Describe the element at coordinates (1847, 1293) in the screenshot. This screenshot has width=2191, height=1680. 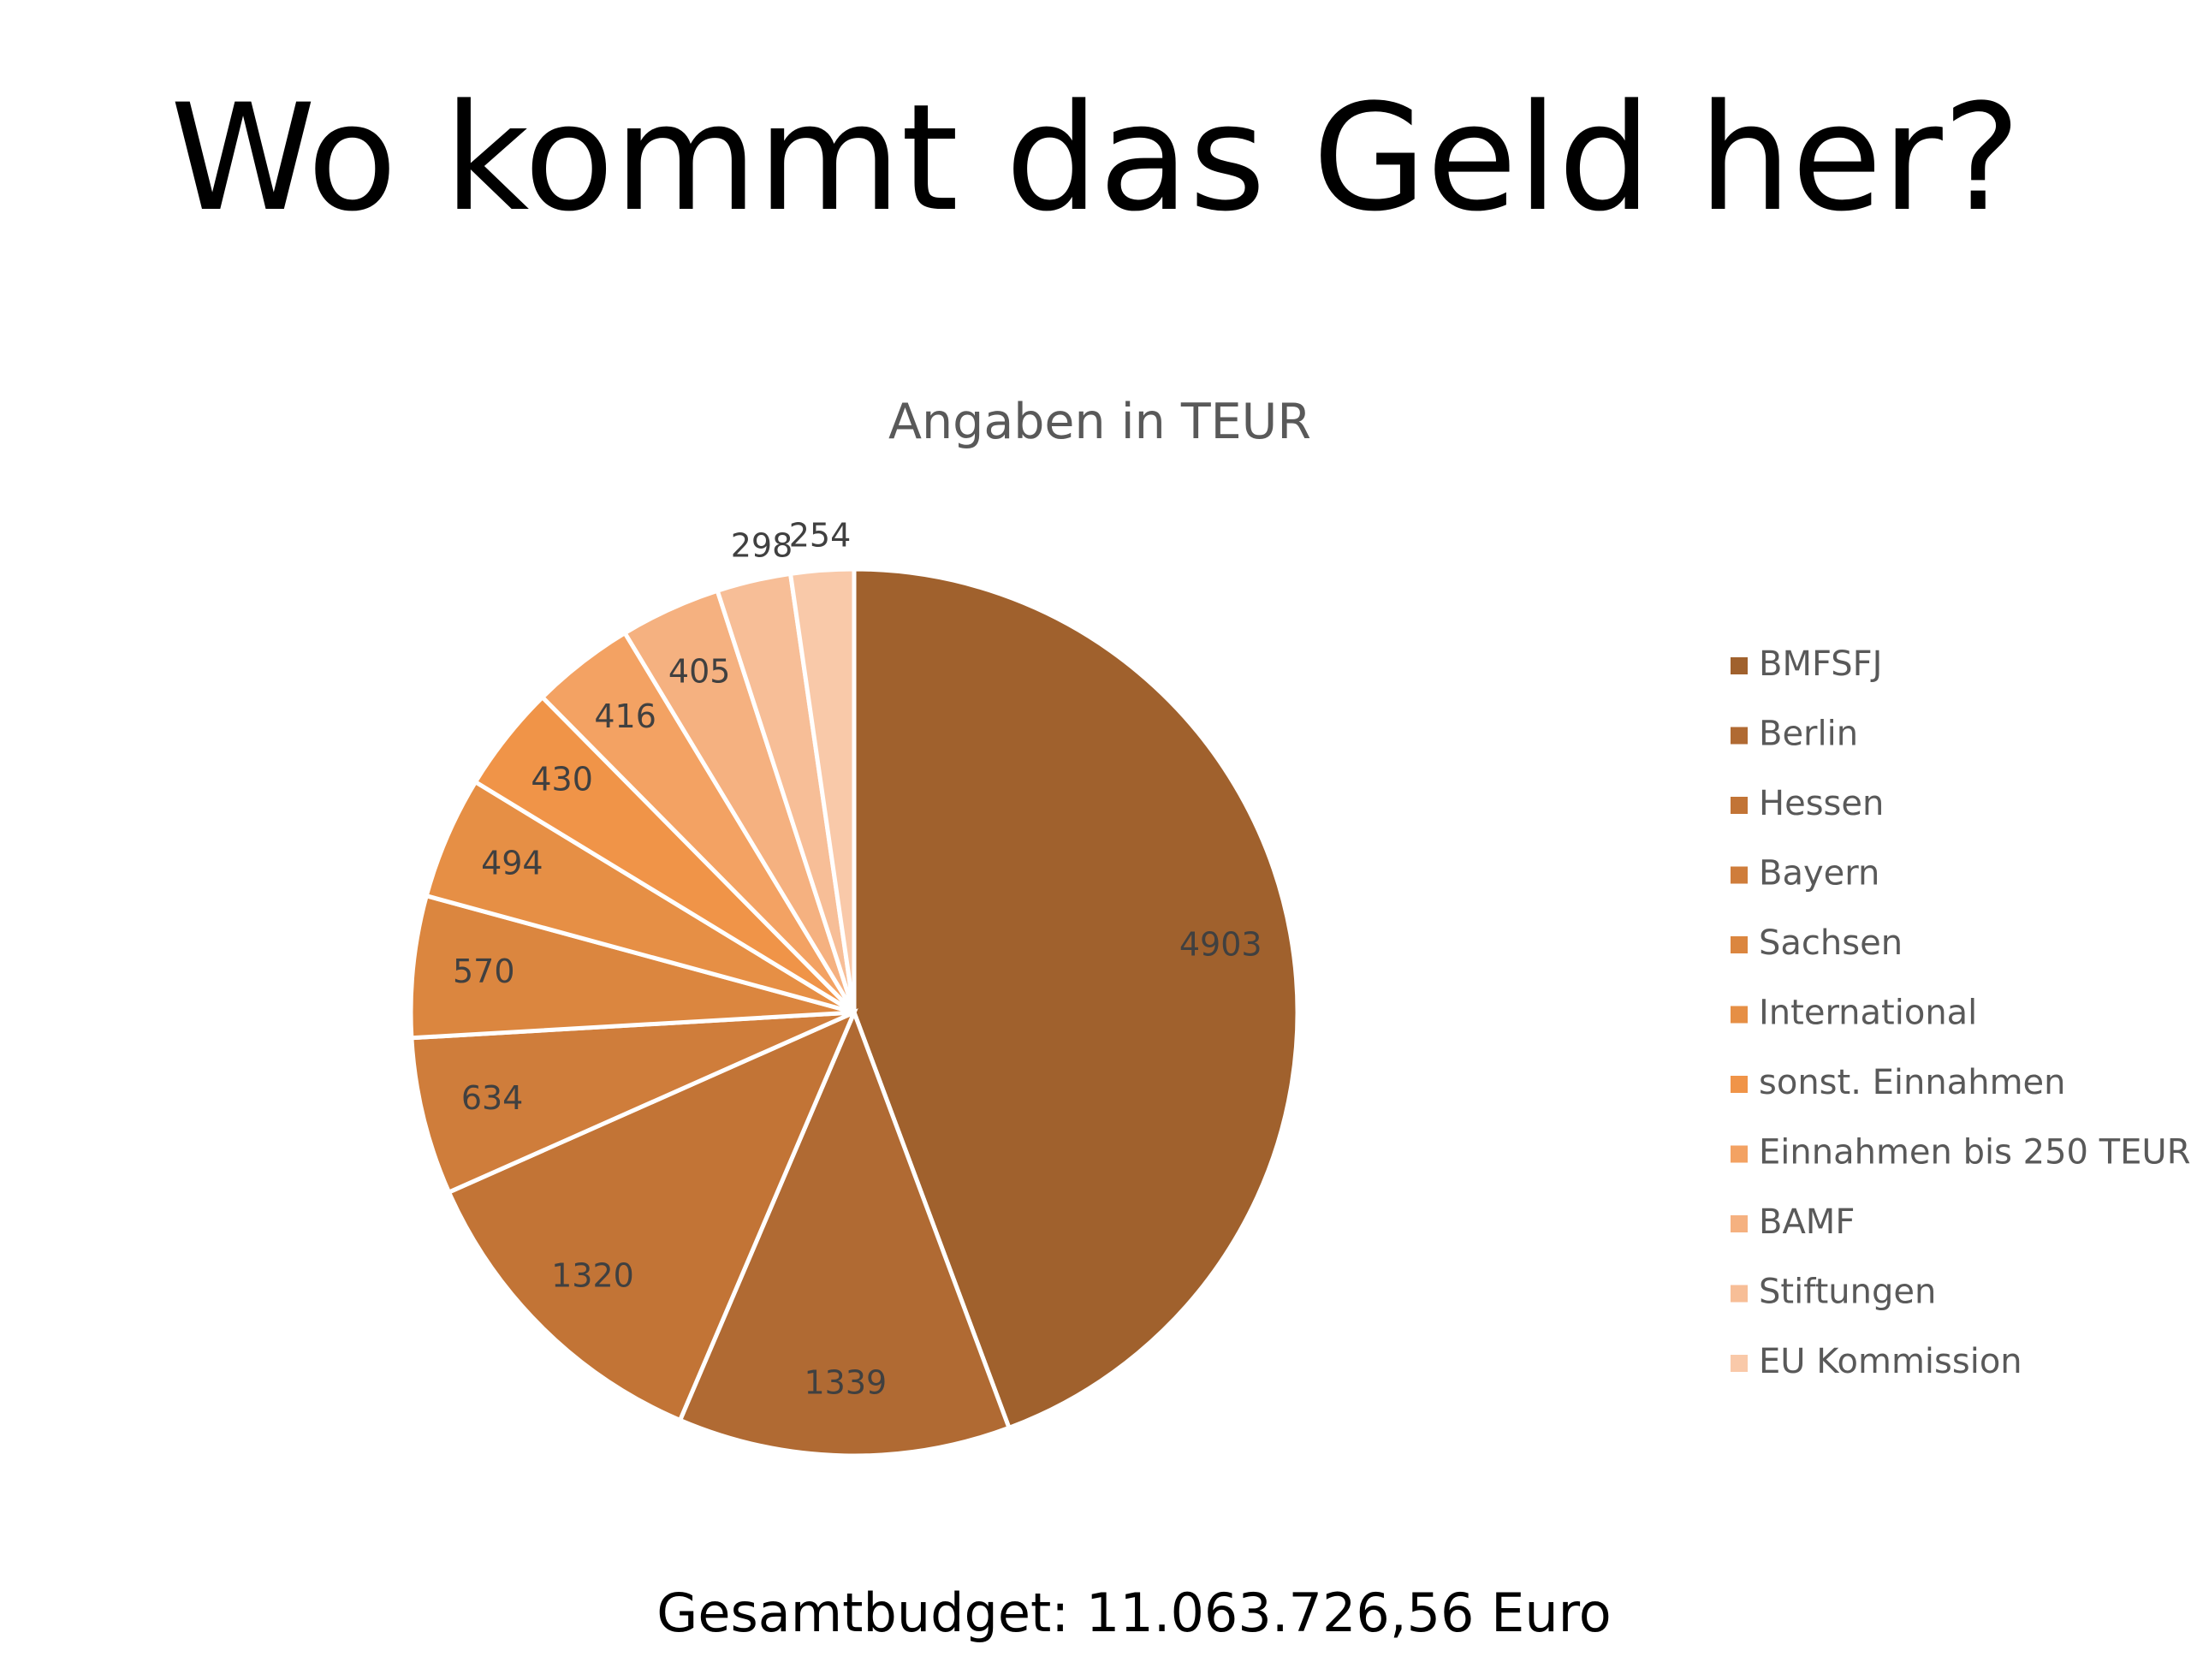
I see `legend-label-stiftungen: Stiftungen` at that location.